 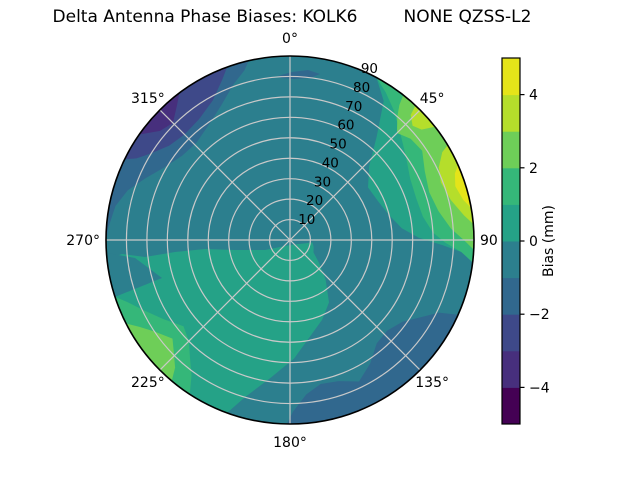 I want to click on azimuth-tick-label-225: 225°, so click(x=148, y=383).